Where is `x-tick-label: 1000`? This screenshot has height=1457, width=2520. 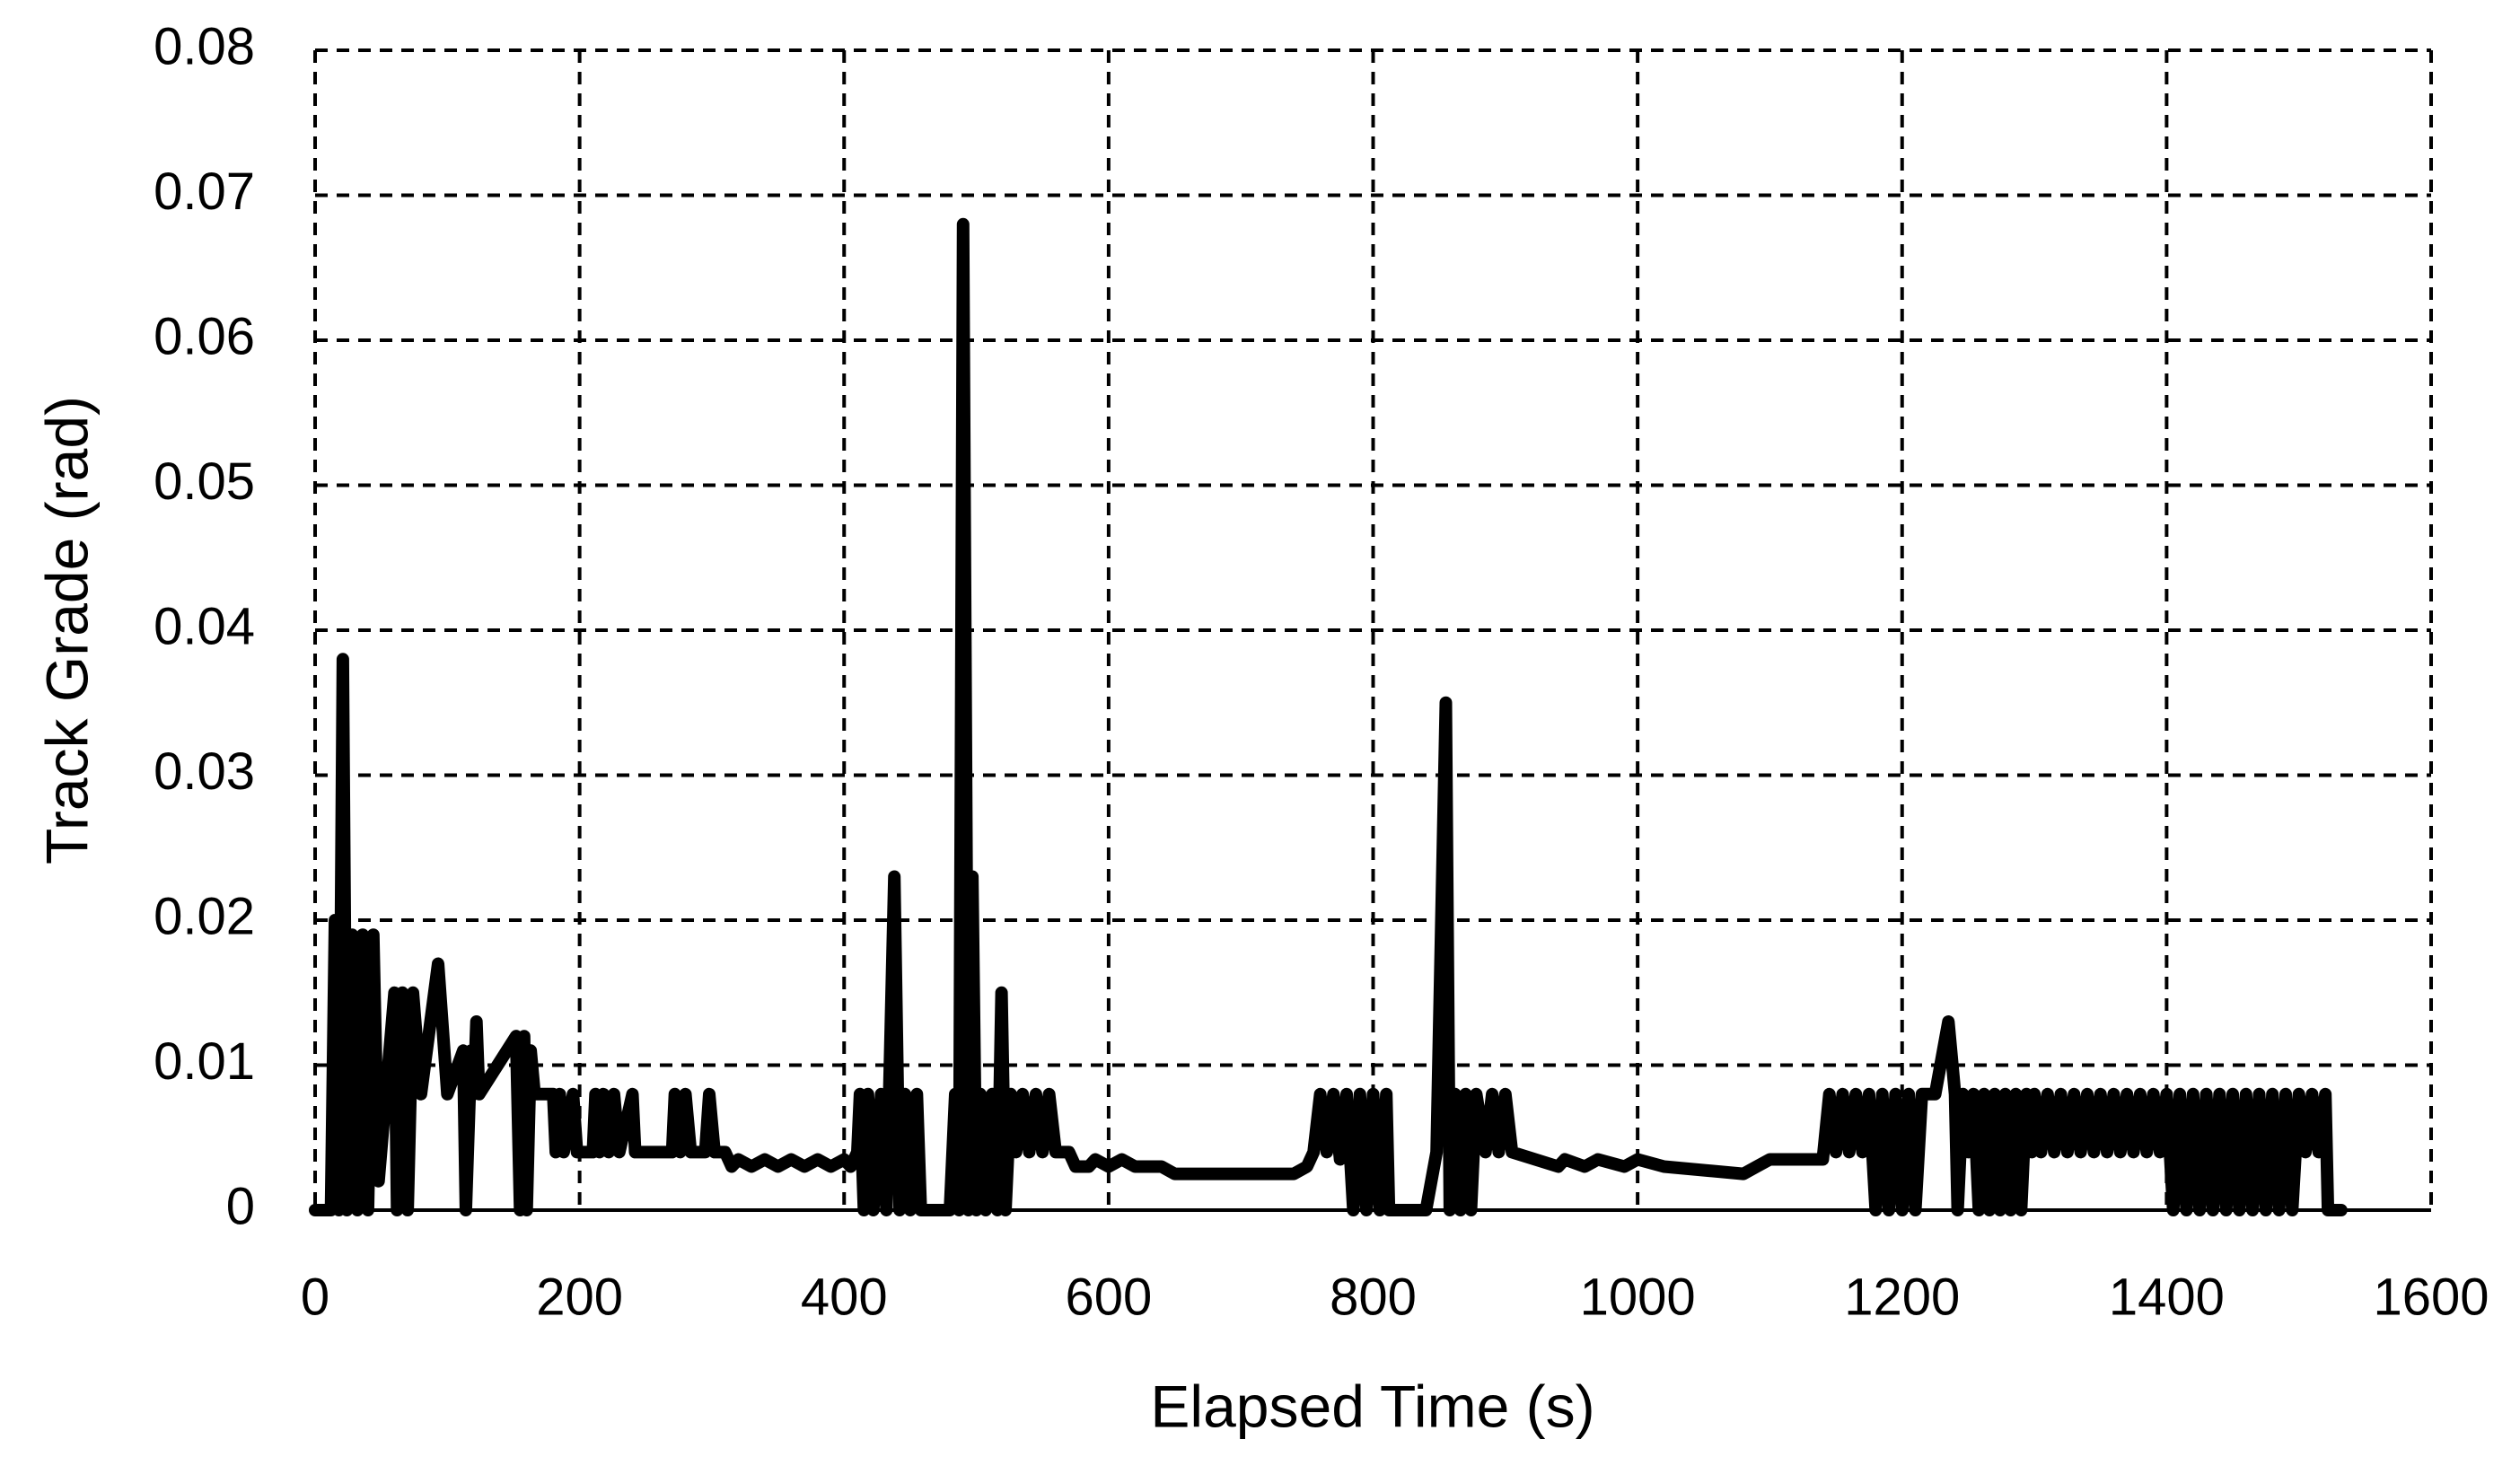
x-tick-label: 1000 is located at coordinates (1638, 1297).